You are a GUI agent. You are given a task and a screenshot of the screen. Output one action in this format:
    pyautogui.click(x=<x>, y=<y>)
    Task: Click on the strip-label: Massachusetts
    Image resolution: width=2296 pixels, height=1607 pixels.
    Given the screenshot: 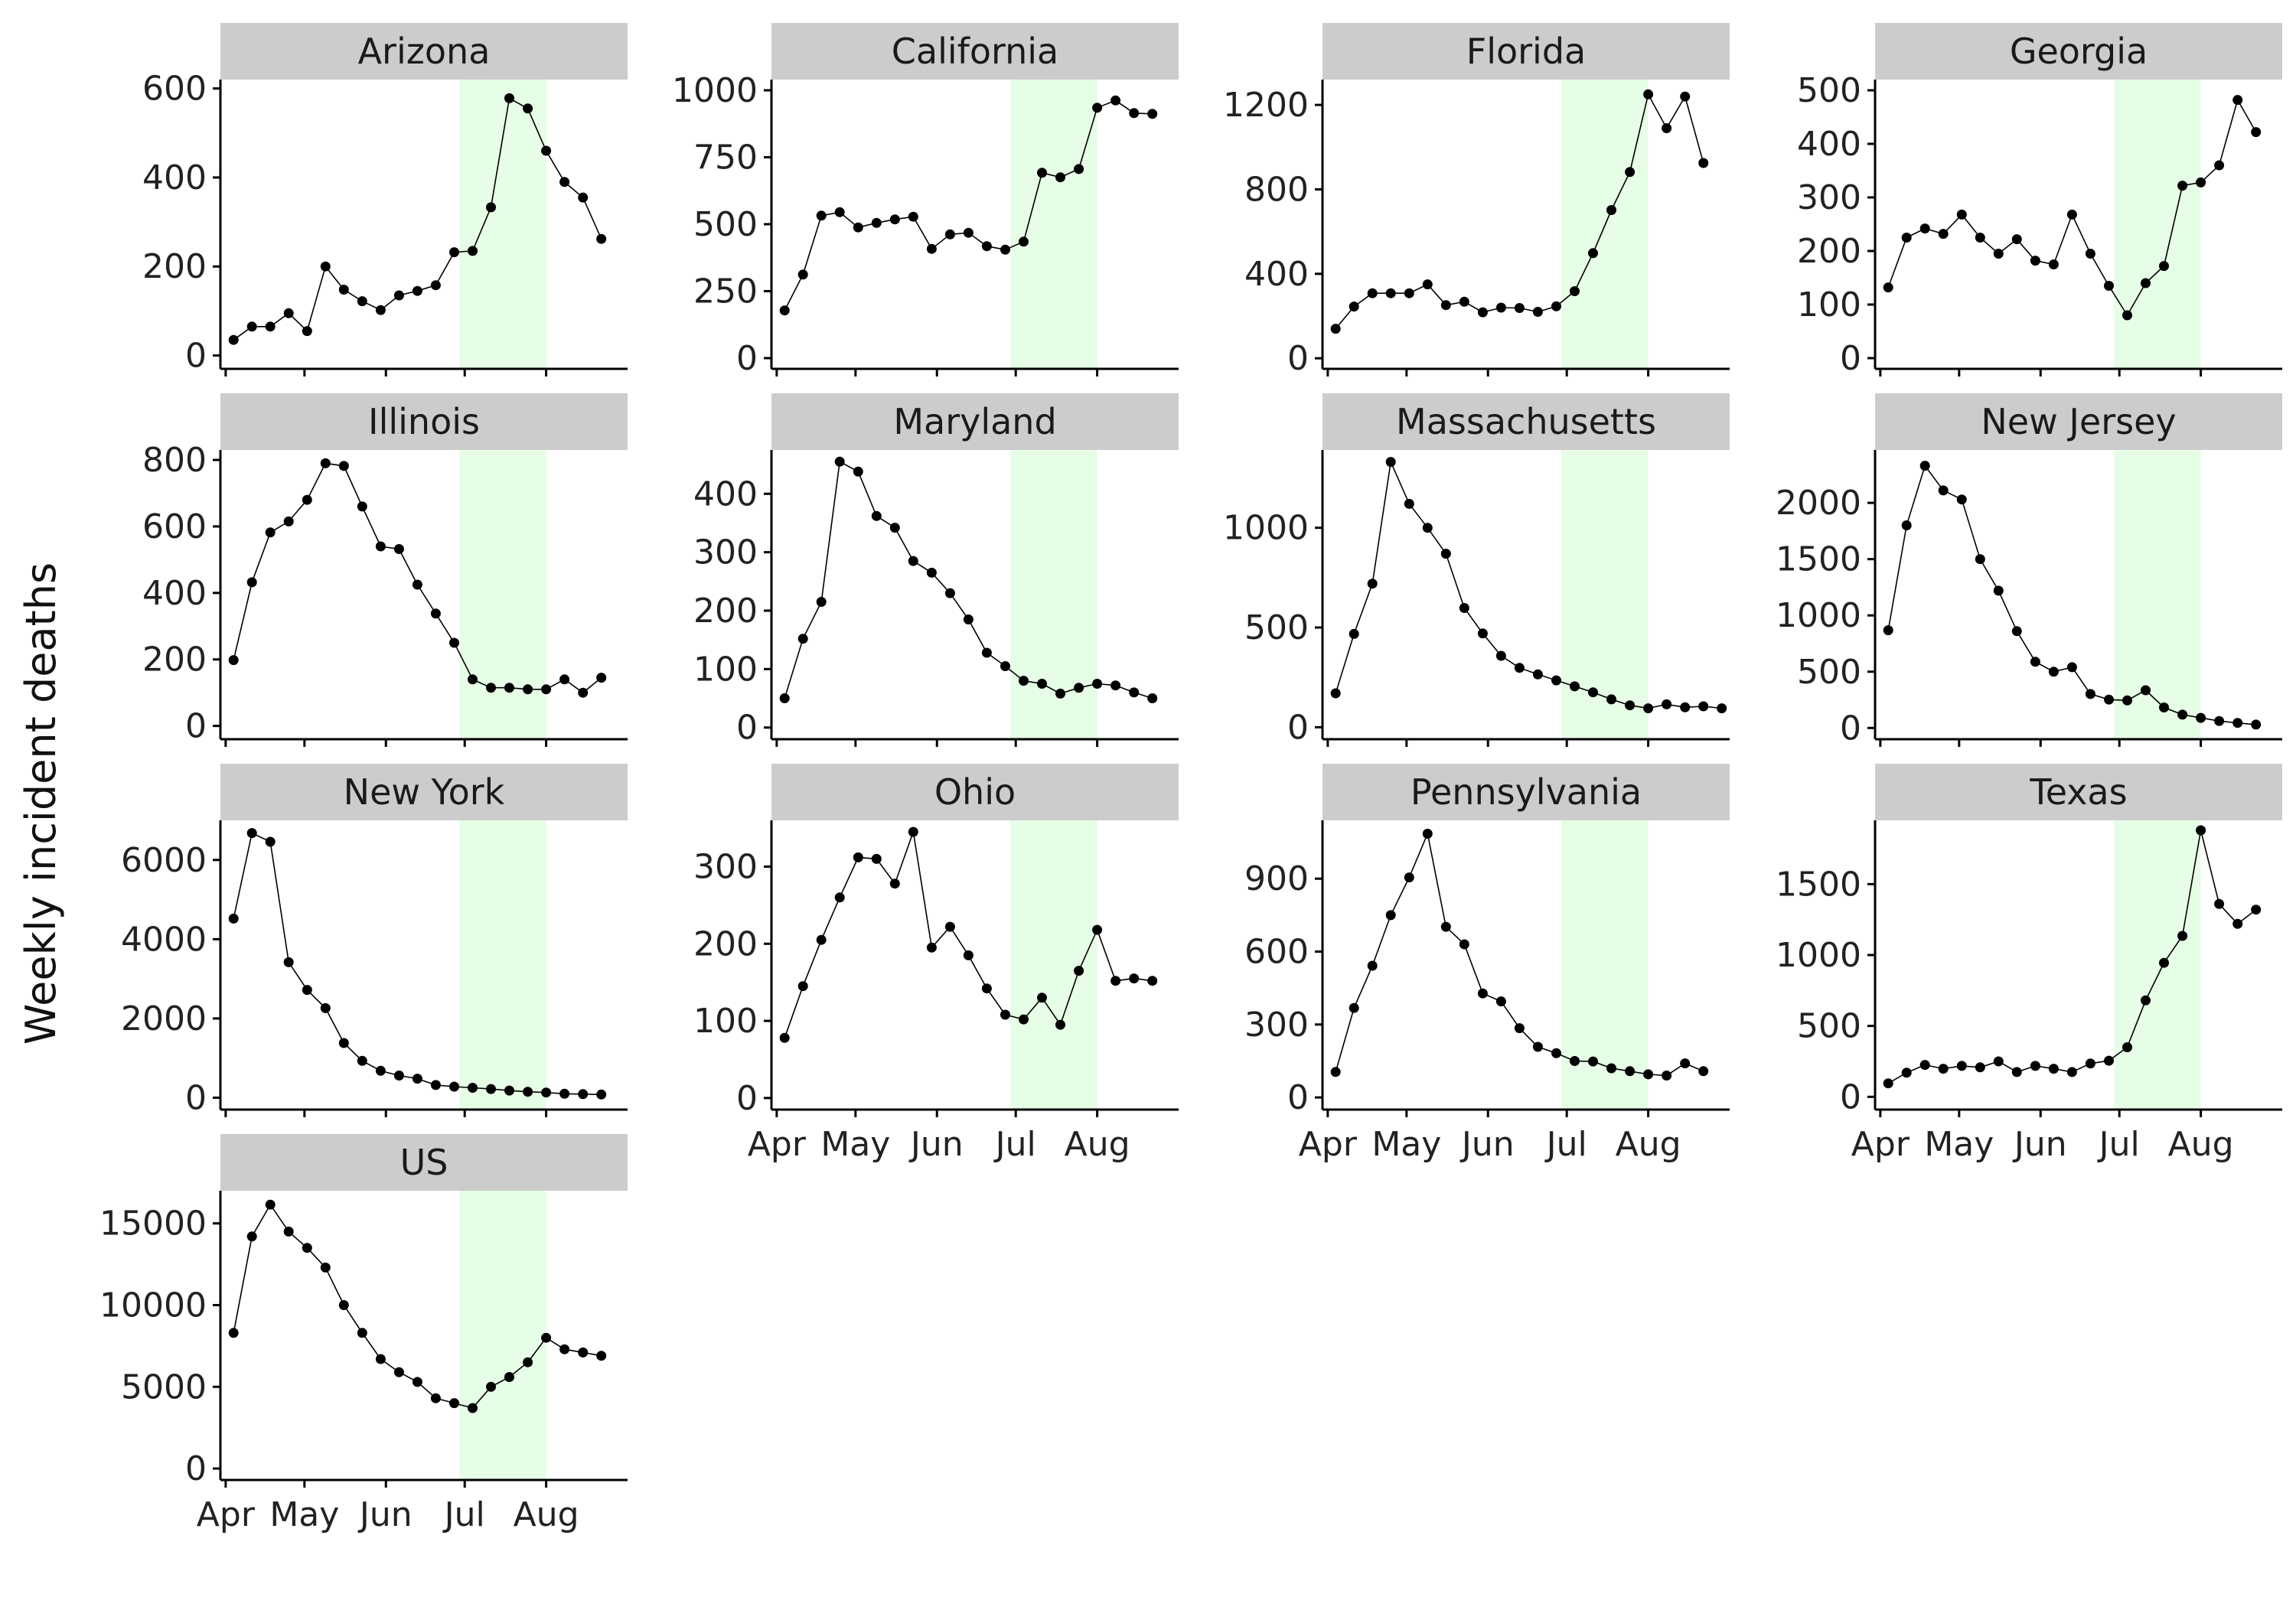 What is the action you would take?
    pyautogui.click(x=1526, y=422)
    